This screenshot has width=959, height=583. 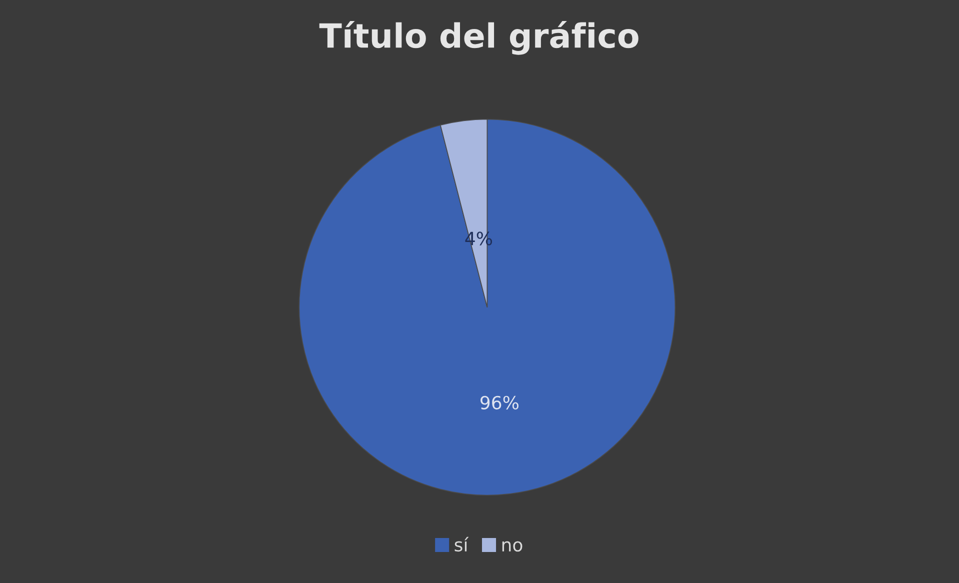 What do you see at coordinates (499, 403) in the screenshot?
I see `data-label: 96%` at bounding box center [499, 403].